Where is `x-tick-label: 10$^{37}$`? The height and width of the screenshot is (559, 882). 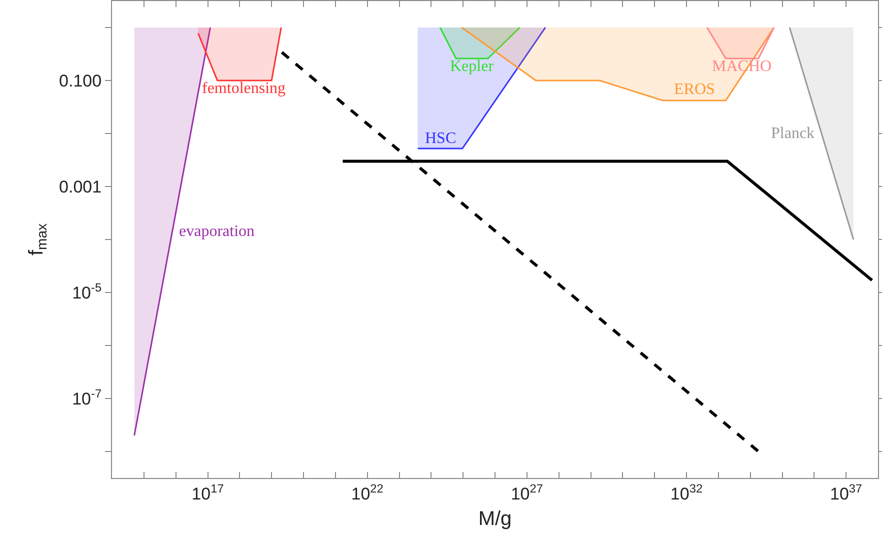 x-tick-label: 10$^{37}$ is located at coordinates (846, 492).